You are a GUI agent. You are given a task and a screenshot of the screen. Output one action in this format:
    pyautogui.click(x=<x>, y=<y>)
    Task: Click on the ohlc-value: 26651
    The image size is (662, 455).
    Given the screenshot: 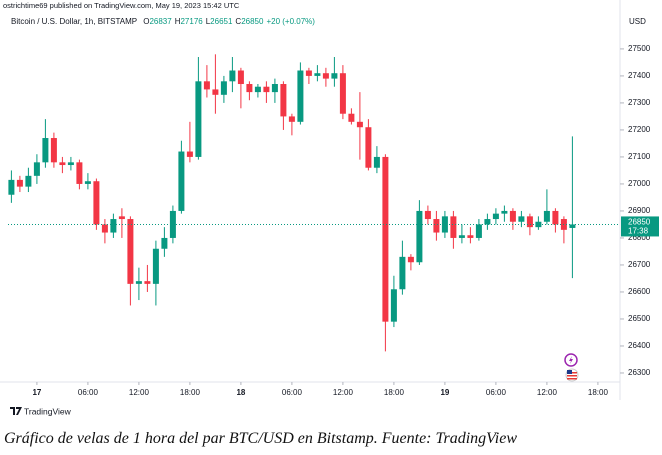 What is the action you would take?
    pyautogui.click(x=221, y=21)
    